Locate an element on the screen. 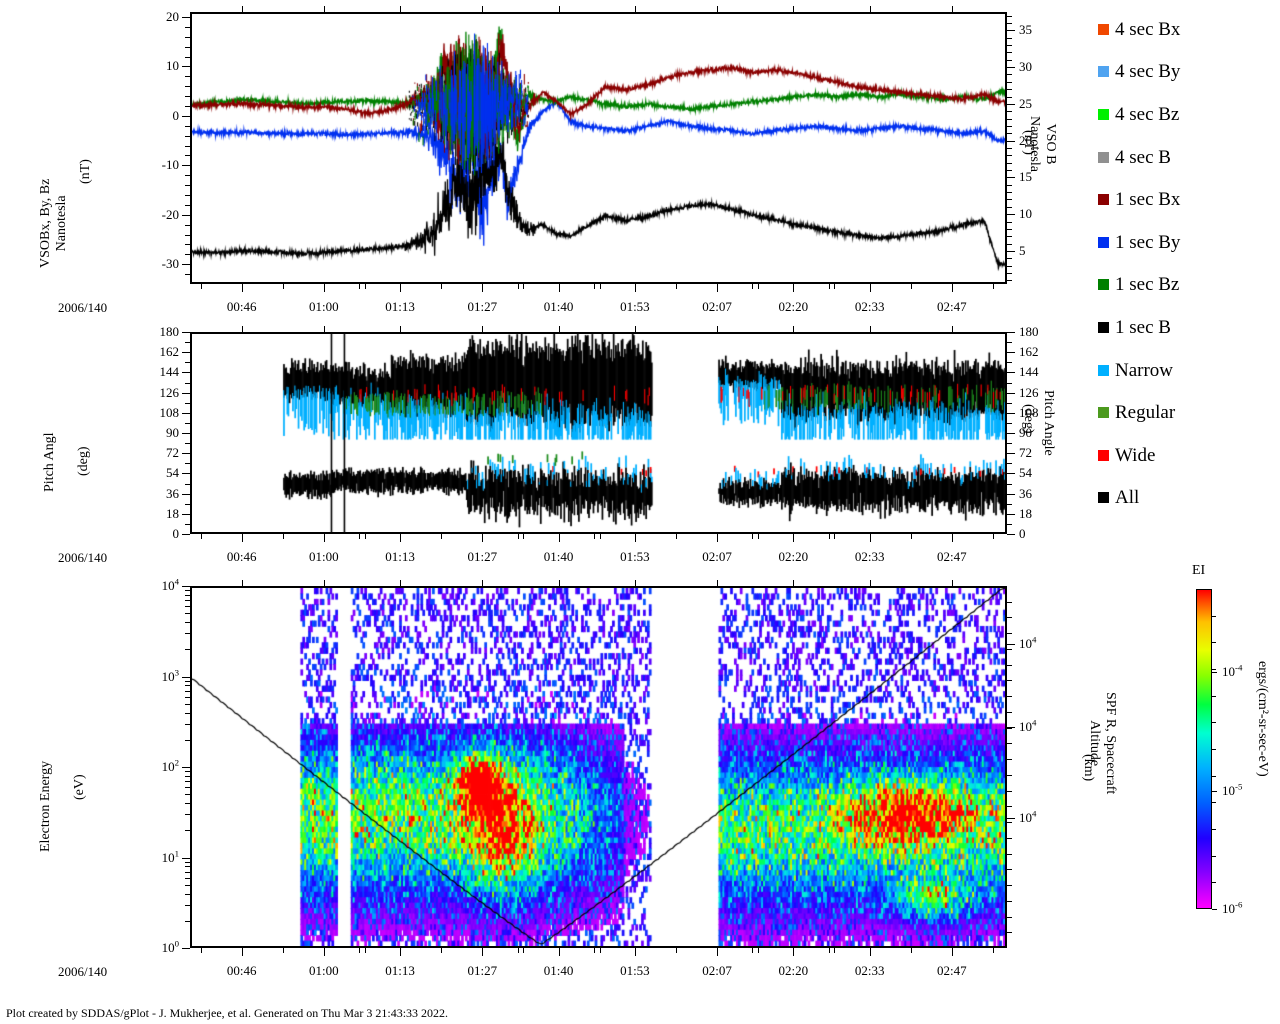 The width and height of the screenshot is (1280, 1024). legend-item-4-sec-bz: 4 sec Bz is located at coordinates (1188, 114).